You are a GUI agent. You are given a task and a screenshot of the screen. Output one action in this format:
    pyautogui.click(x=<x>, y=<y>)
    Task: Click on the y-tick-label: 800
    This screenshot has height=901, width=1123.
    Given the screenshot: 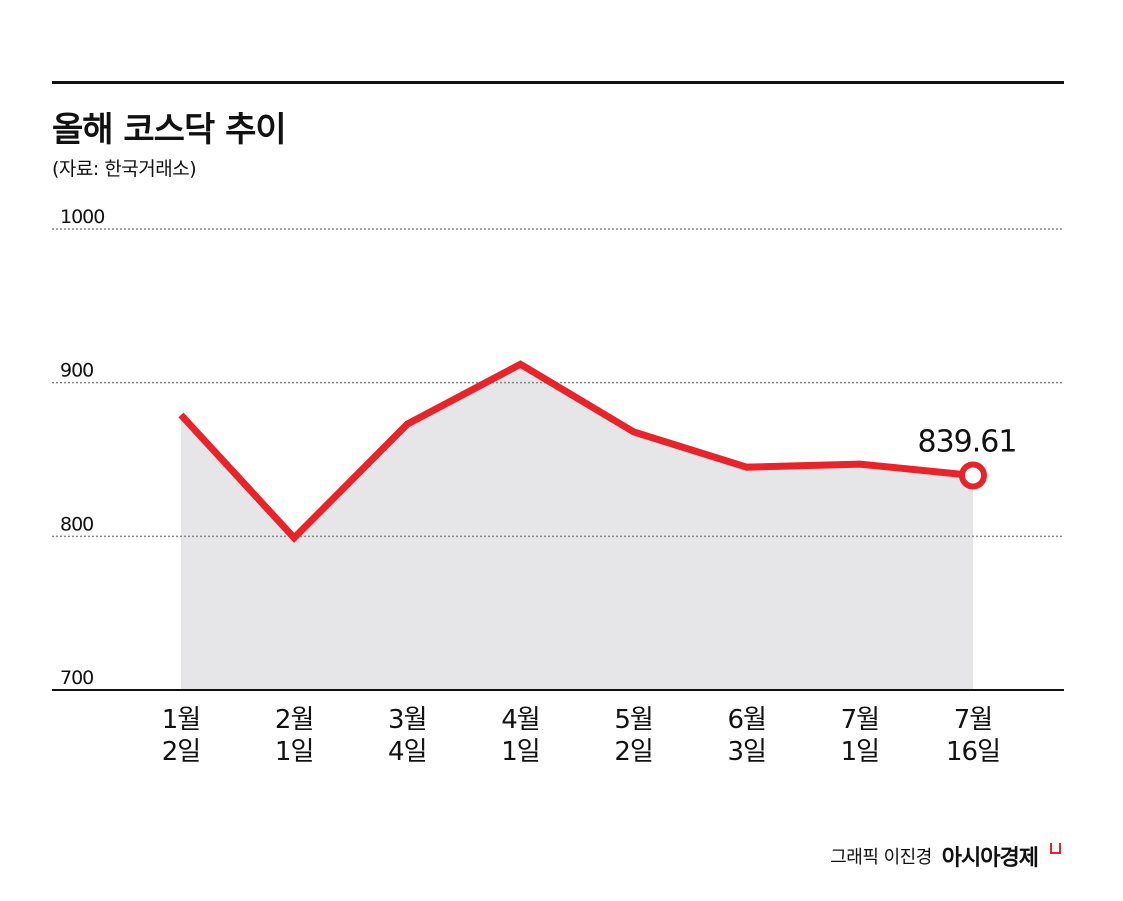 What is the action you would take?
    pyautogui.click(x=76, y=524)
    